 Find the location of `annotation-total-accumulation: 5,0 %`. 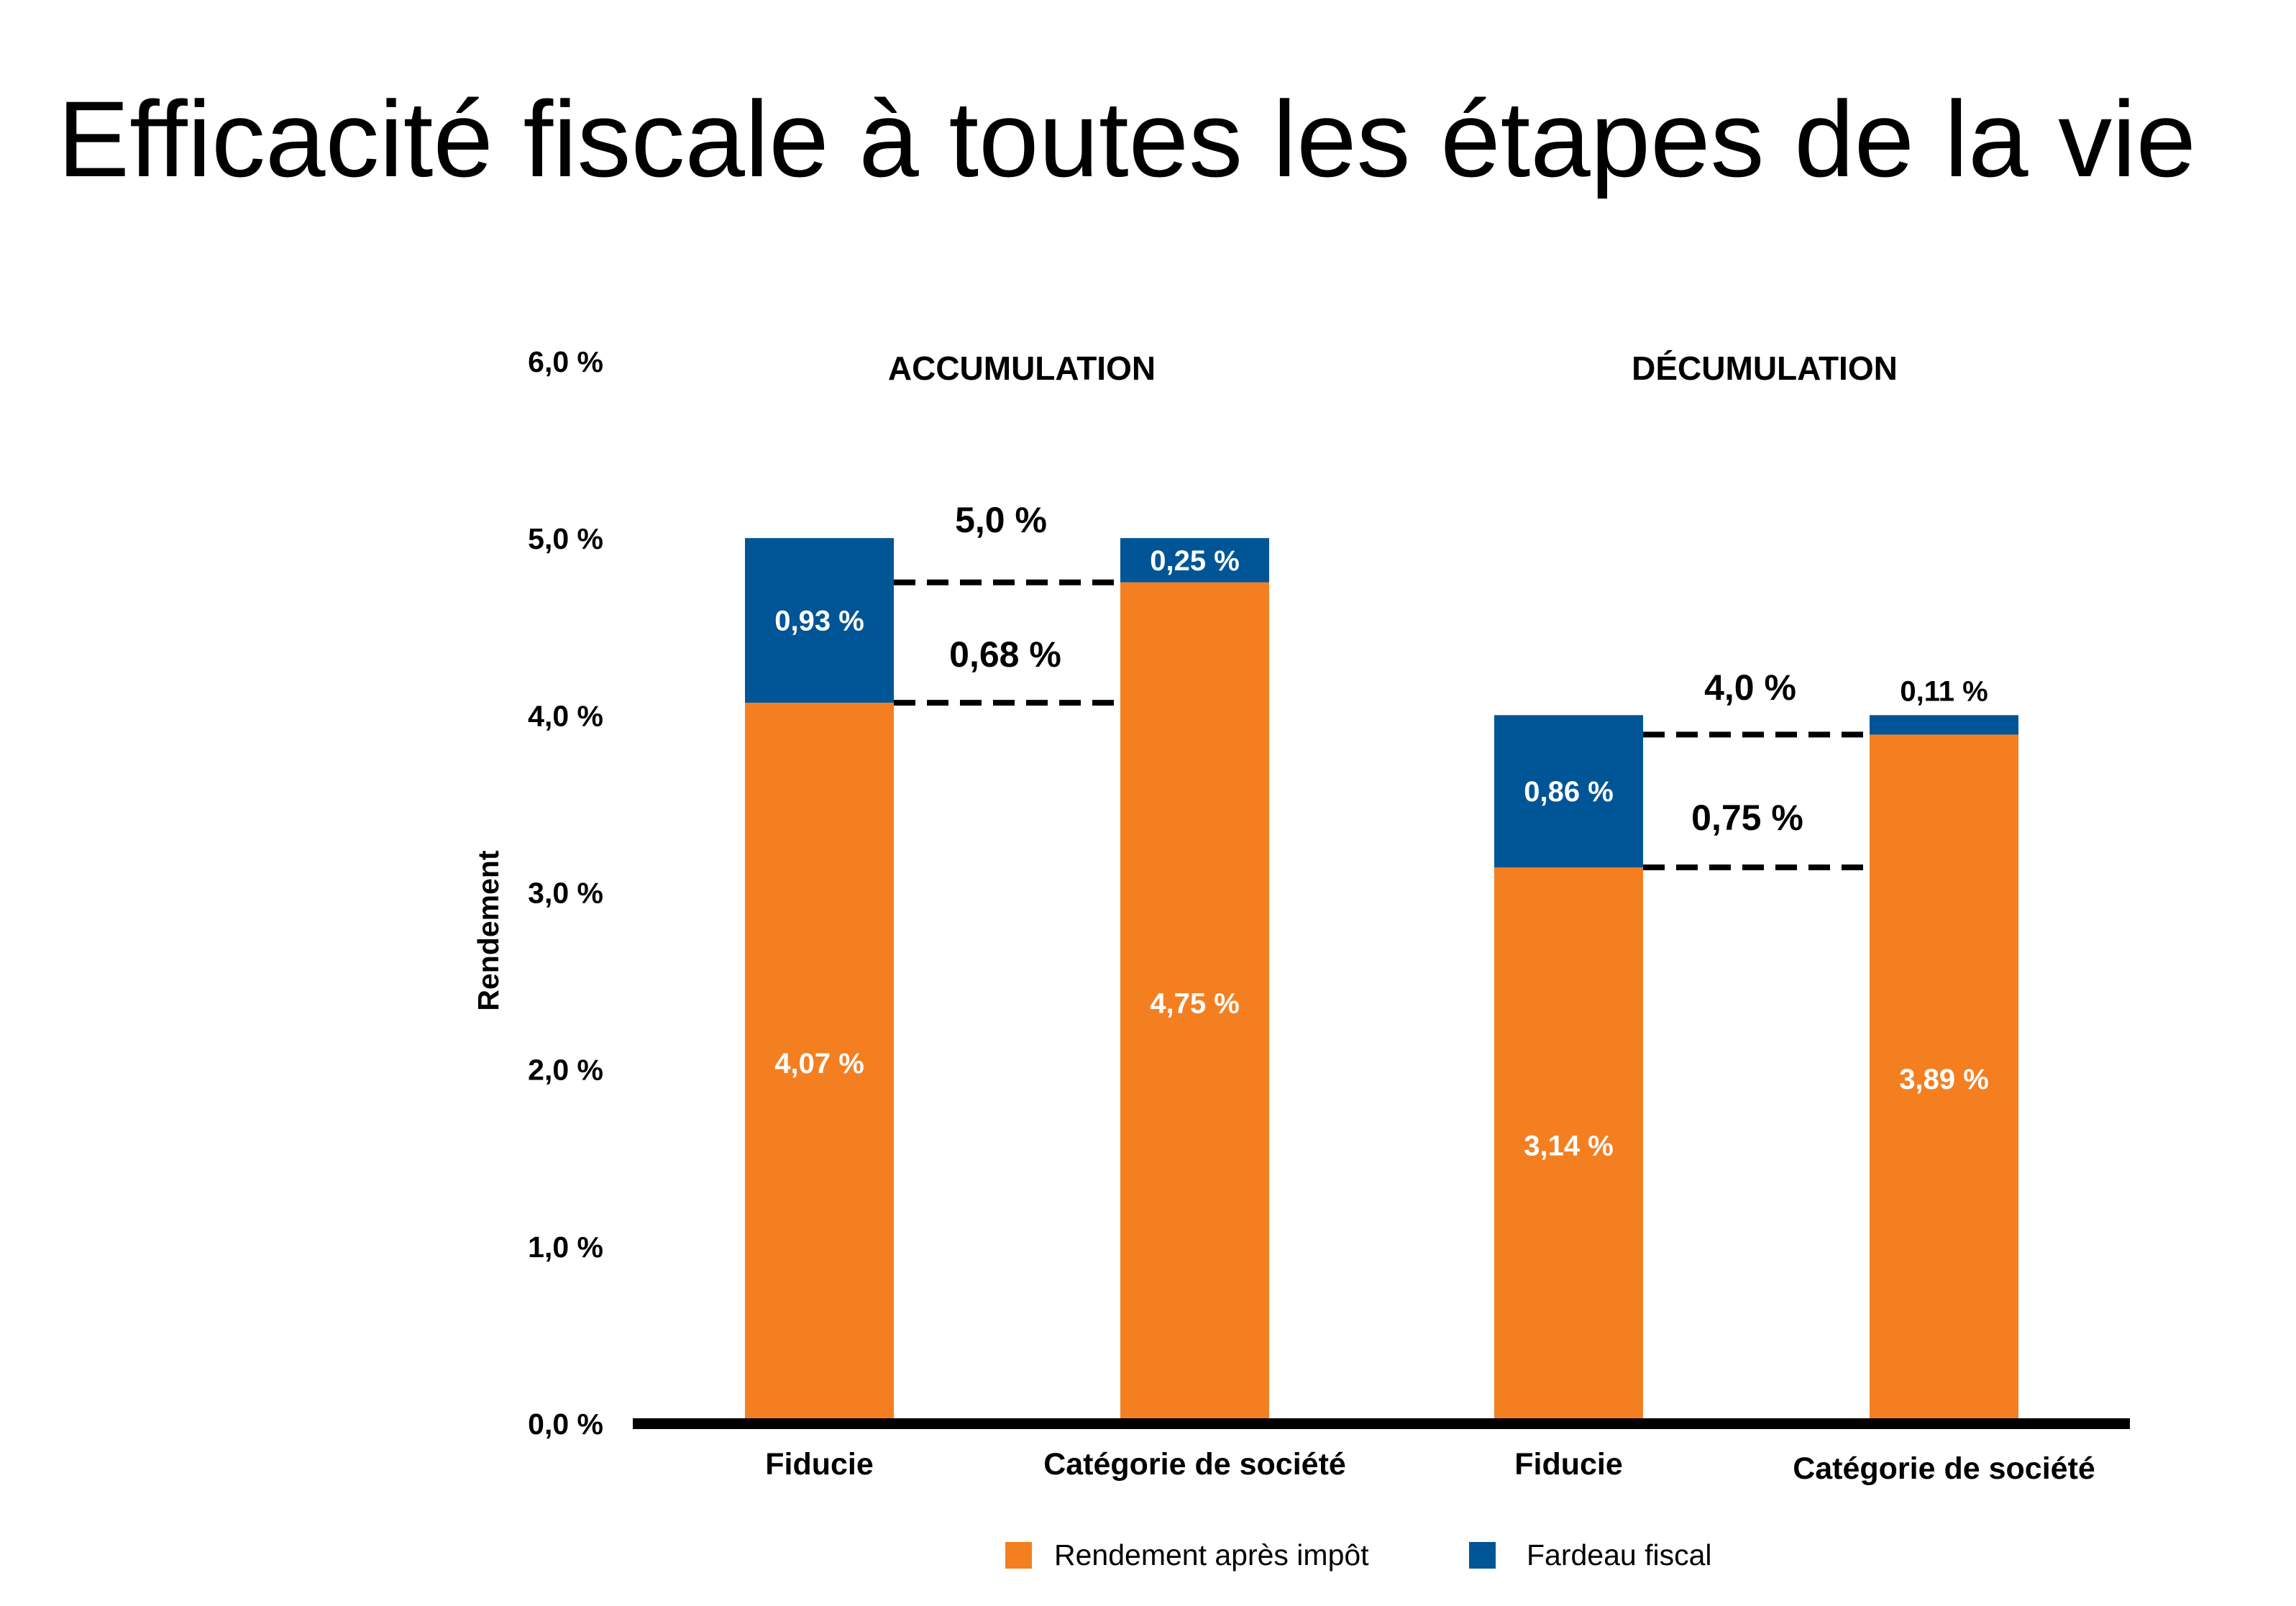

annotation-total-accumulation: 5,0 % is located at coordinates (1001, 520).